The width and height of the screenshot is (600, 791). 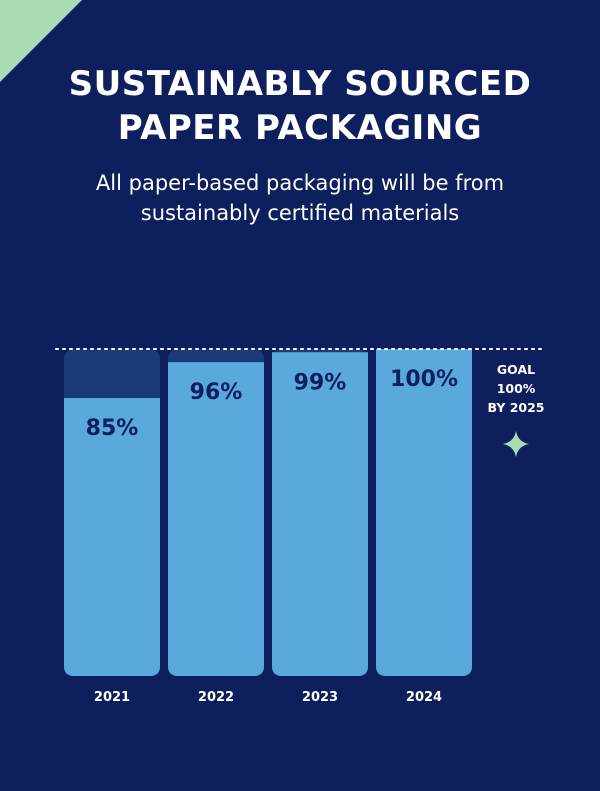 I want to click on sparkle-icon, so click(x=516, y=444).